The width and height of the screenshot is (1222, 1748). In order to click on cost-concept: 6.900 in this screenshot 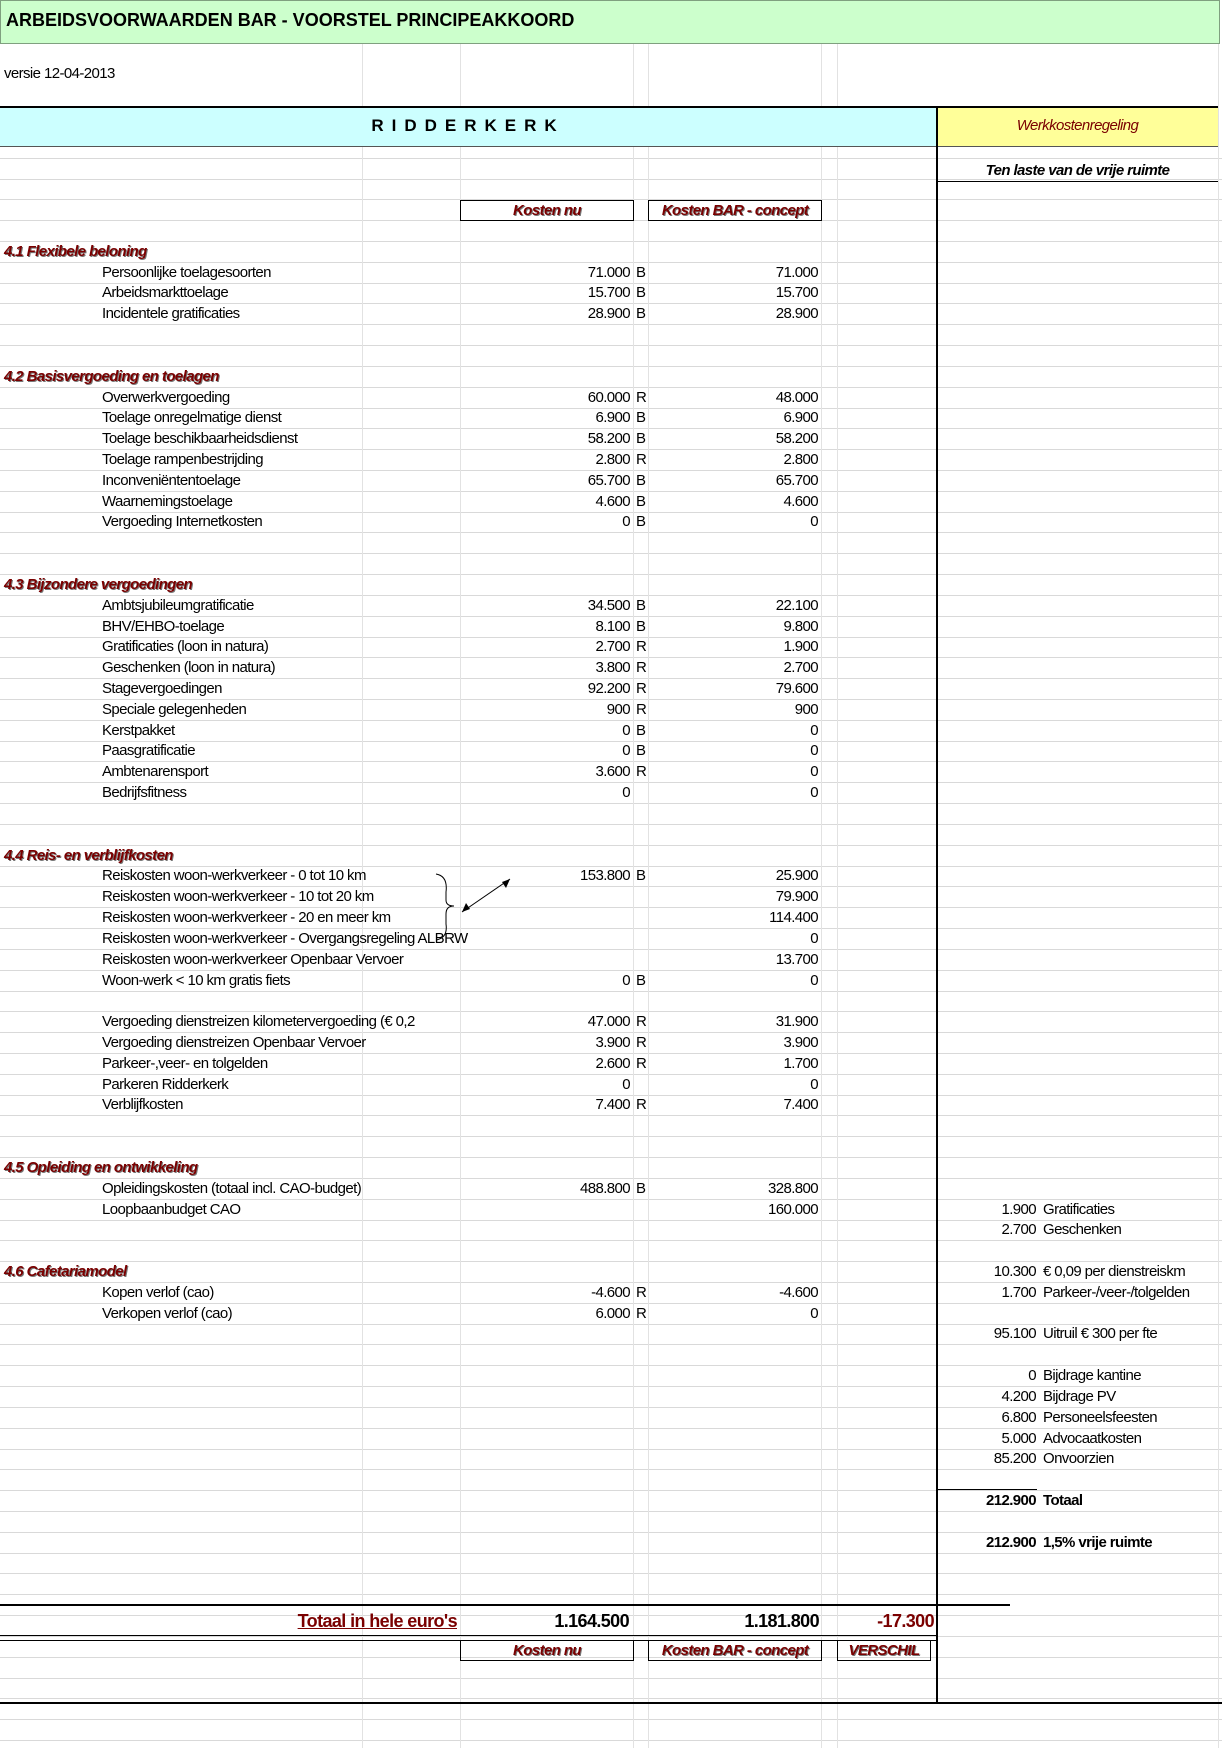, I will do `click(800, 418)`.